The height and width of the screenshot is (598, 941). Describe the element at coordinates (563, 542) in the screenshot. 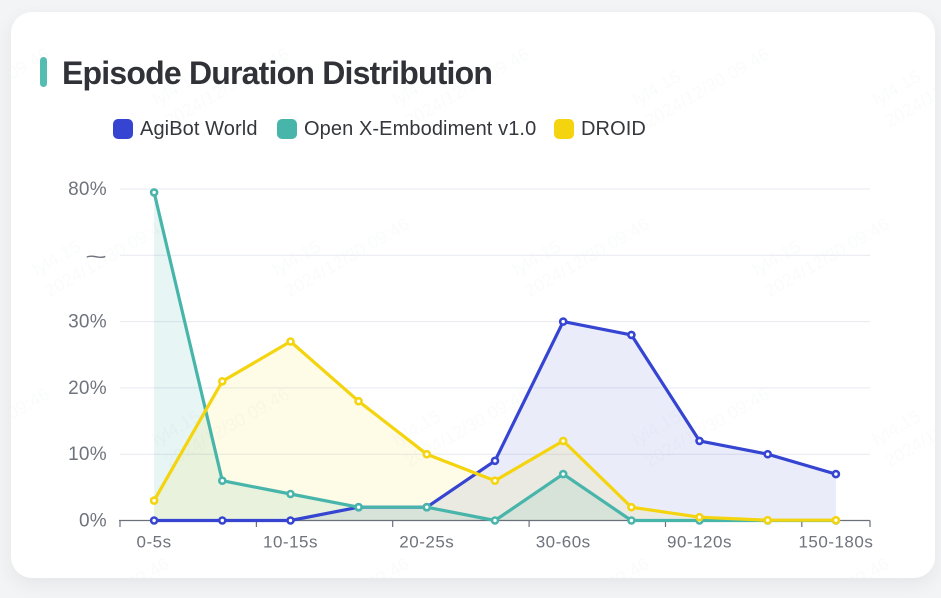

I see `svg-text: 30-60s` at that location.